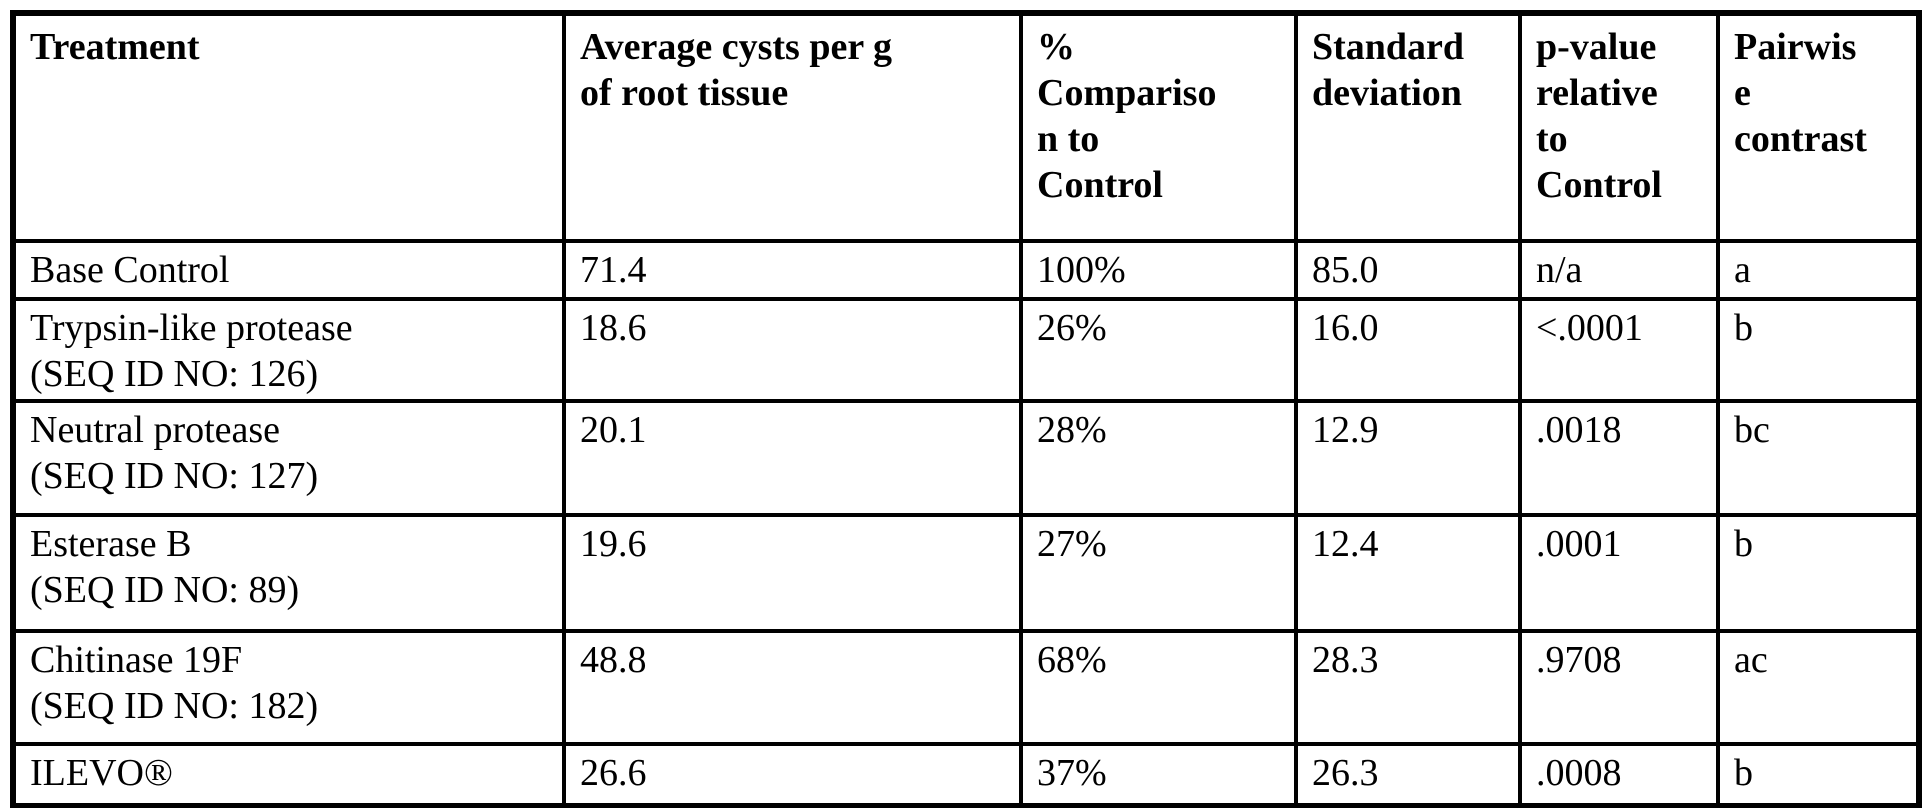 The image size is (1925, 808). Describe the element at coordinates (1408, 775) in the screenshot. I see `cell-standard-deviation: 26.3` at that location.